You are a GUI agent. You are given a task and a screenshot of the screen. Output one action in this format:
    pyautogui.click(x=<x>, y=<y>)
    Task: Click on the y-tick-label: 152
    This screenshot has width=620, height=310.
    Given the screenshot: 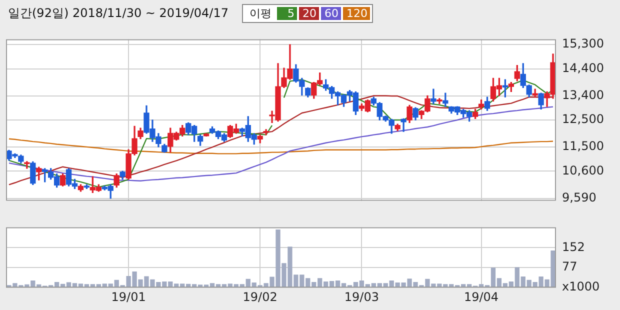 What is the action you would take?
    pyautogui.click(x=573, y=247)
    